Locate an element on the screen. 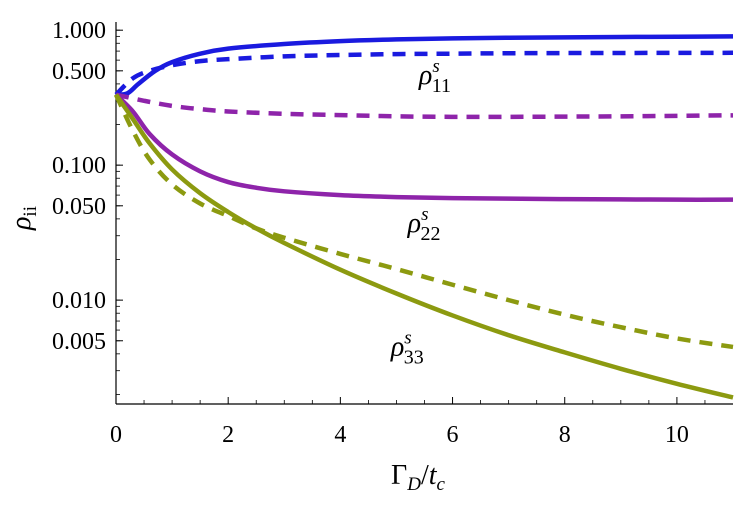  y-tick-label: 0.005 is located at coordinates (79, 342).